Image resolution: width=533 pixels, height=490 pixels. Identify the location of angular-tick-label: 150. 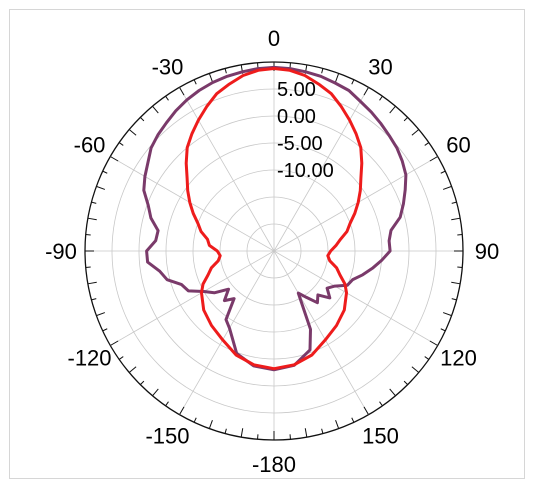
(380, 435).